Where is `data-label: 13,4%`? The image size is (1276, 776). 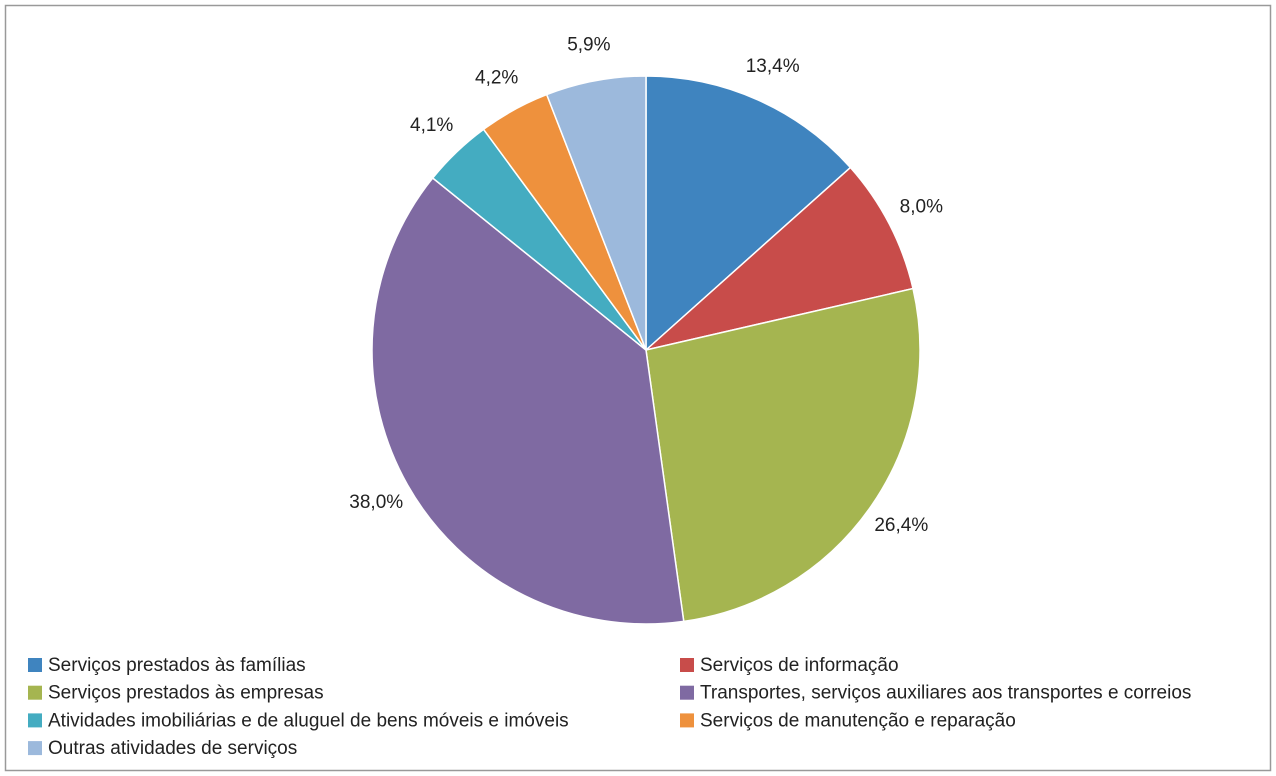
data-label: 13,4% is located at coordinates (773, 66).